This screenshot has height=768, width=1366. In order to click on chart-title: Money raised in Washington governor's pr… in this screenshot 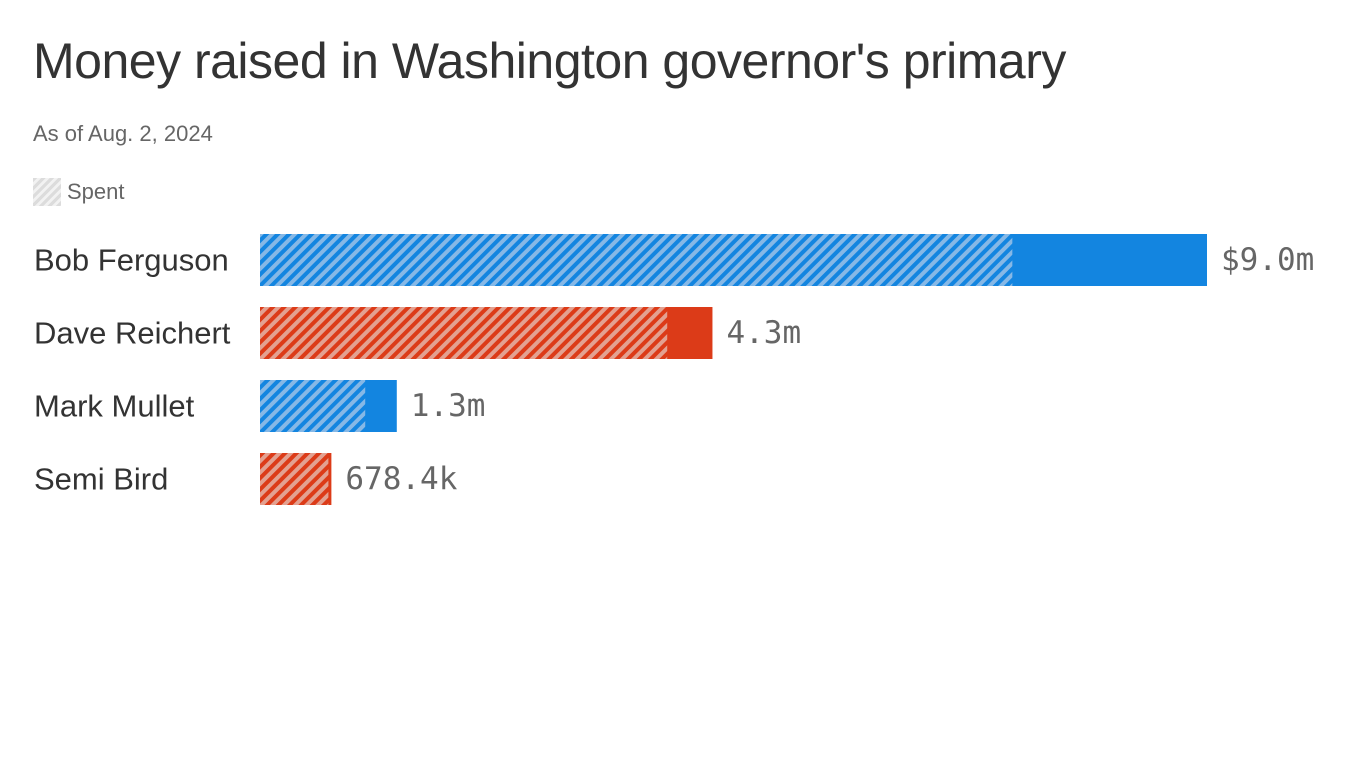, I will do `click(549, 61)`.